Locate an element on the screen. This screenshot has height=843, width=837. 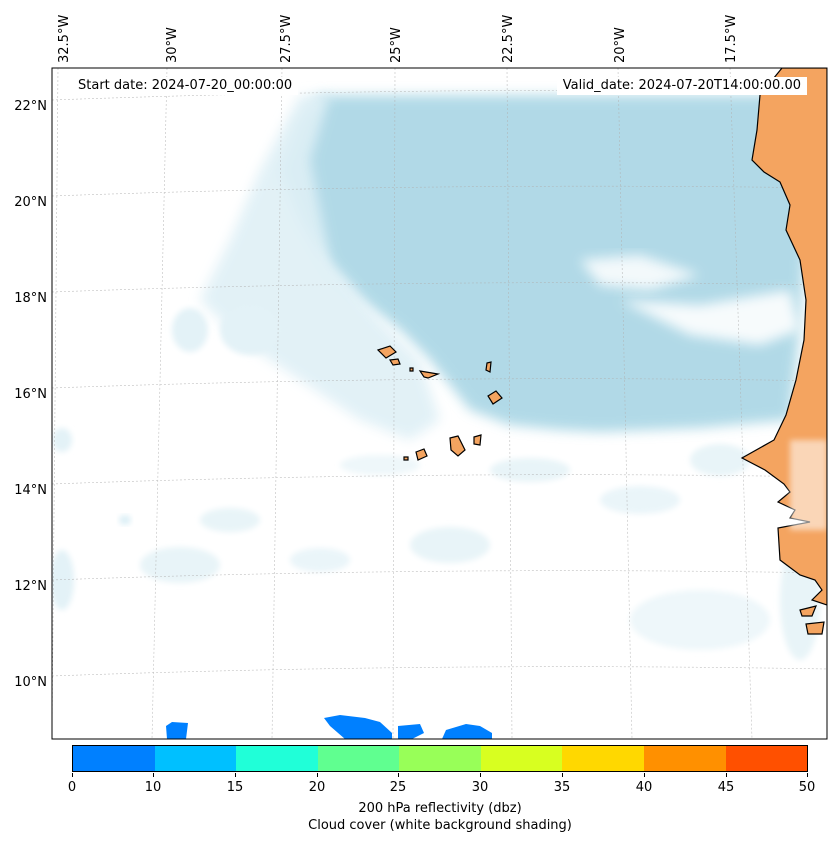
lon-label: 22.5°W is located at coordinates (508, 39).